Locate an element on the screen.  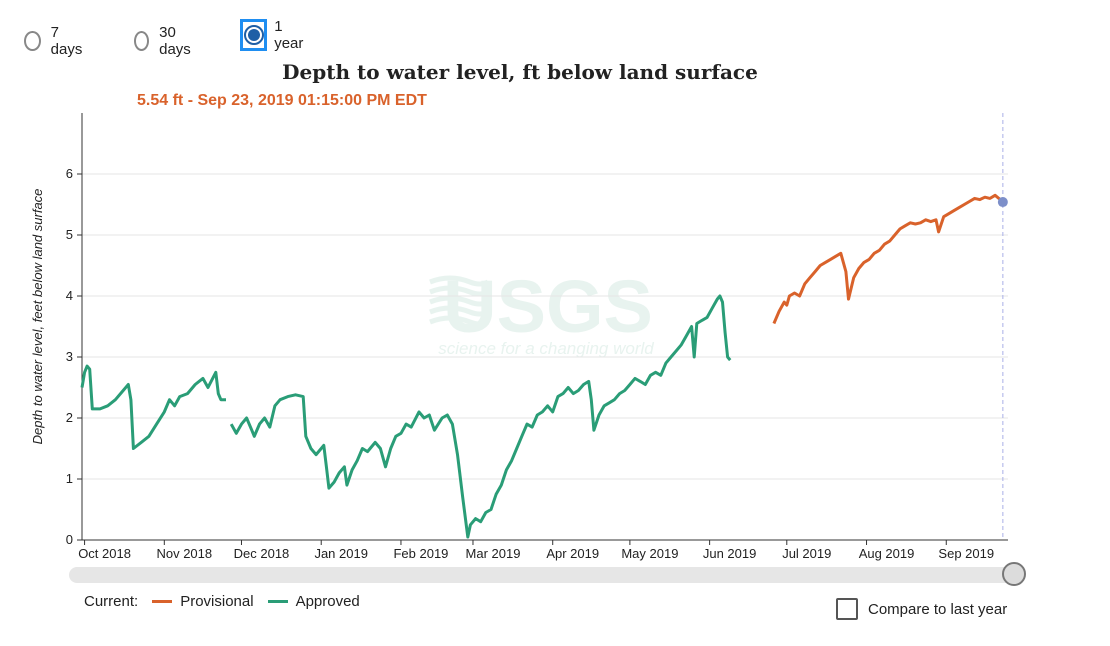
radio-1-year-dot is located at coordinates (253, 35).